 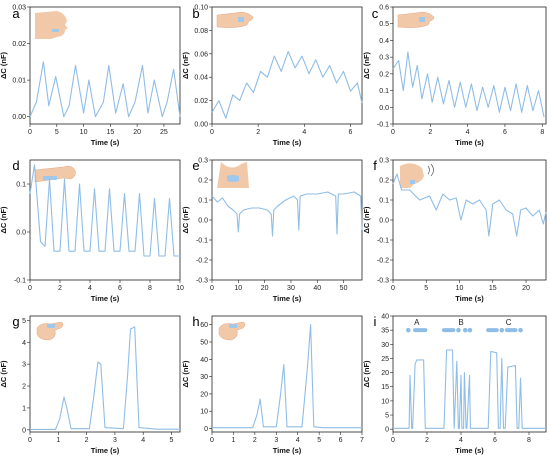 What do you see at coordinates (384, 24) in the screenshot?
I see `y-tick-label: 0.5` at bounding box center [384, 24].